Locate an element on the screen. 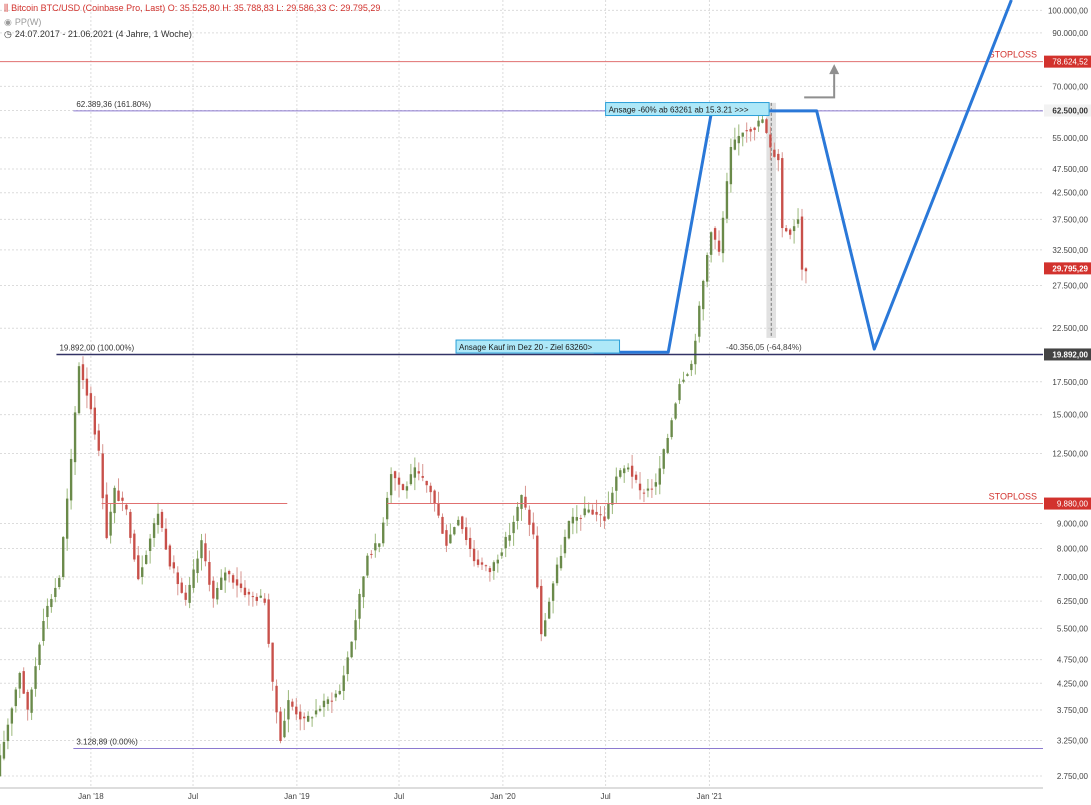 The width and height of the screenshot is (1091, 805). y-tick-label: 5.500,00 is located at coordinates (1073, 628).